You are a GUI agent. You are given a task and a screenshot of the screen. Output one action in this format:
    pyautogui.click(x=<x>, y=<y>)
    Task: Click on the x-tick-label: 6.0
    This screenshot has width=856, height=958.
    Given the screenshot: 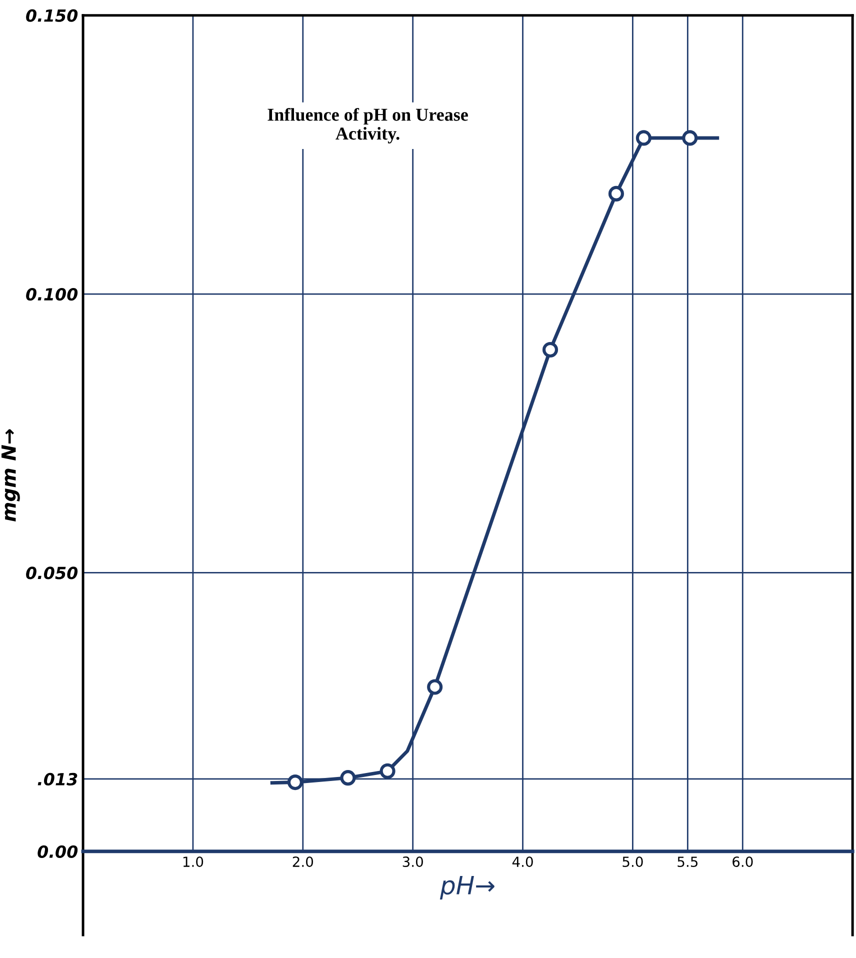 What is the action you would take?
    pyautogui.click(x=742, y=862)
    